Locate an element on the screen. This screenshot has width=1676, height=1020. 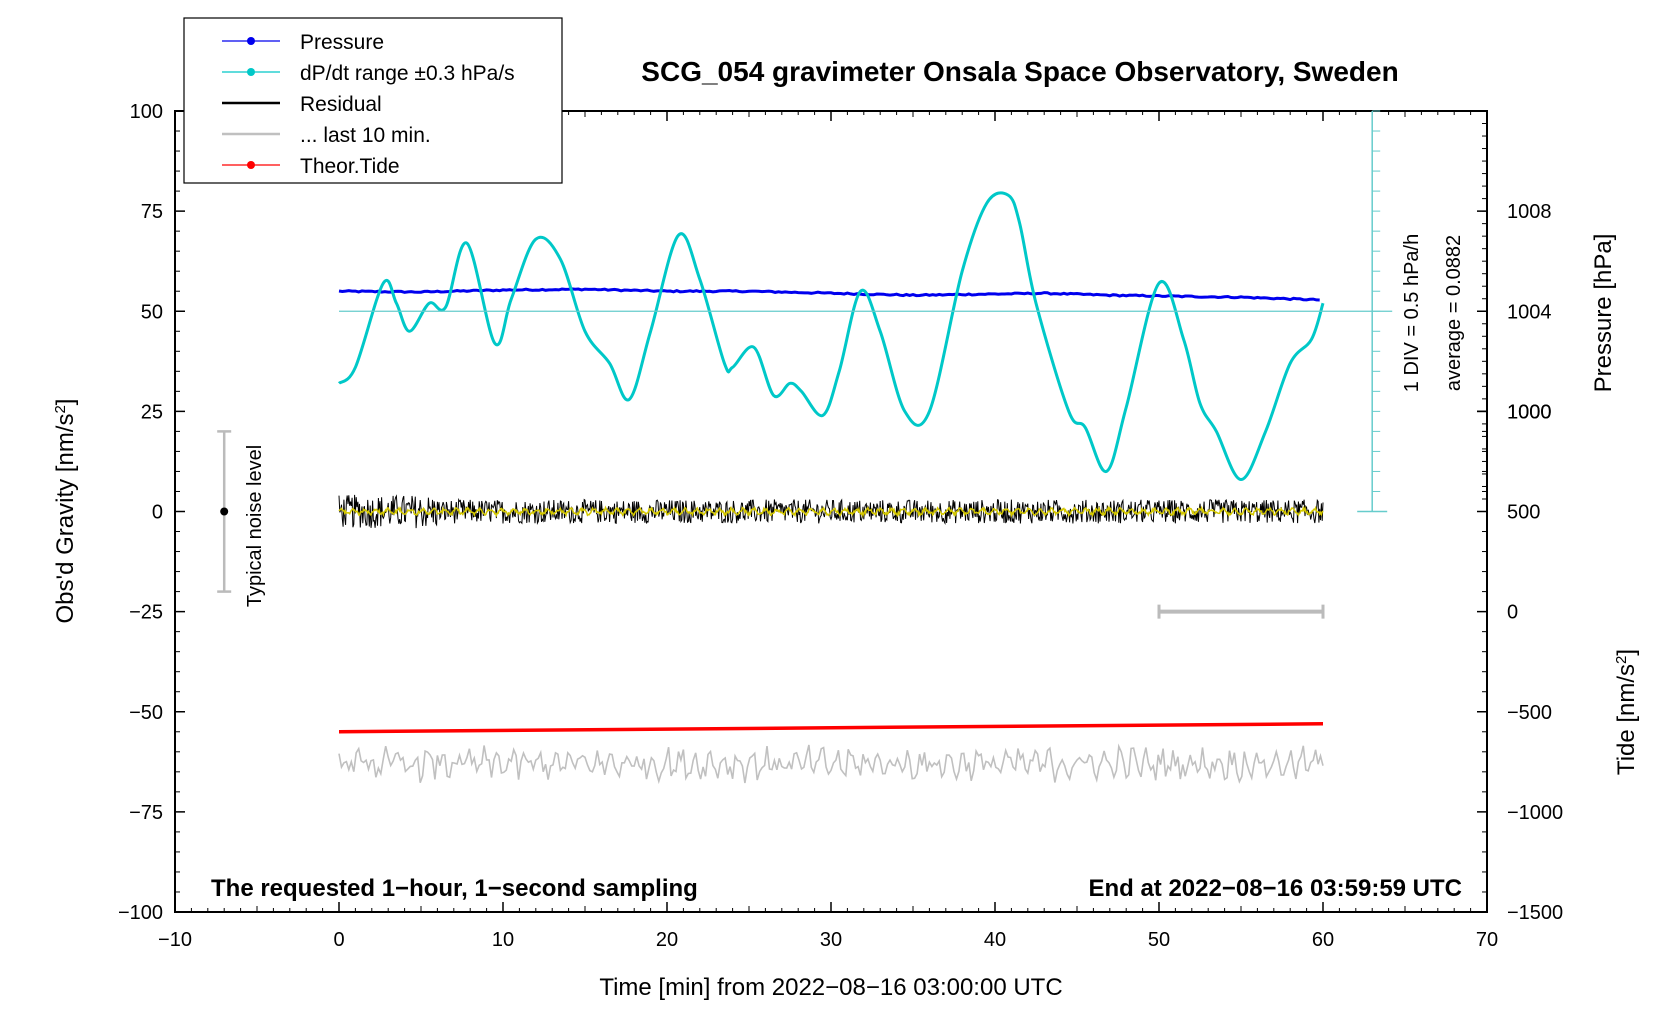
y-tick-label: −50 is located at coordinates (146, 713).